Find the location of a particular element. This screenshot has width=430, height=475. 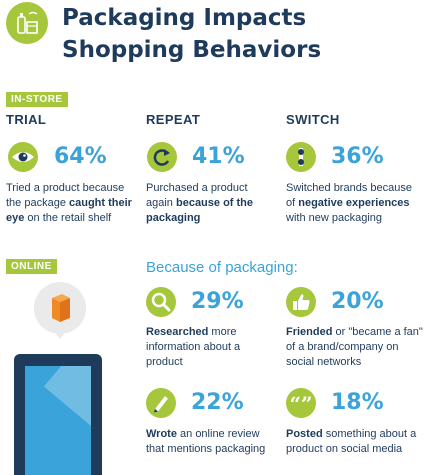

online-tag: ONLINE is located at coordinates (31, 266).